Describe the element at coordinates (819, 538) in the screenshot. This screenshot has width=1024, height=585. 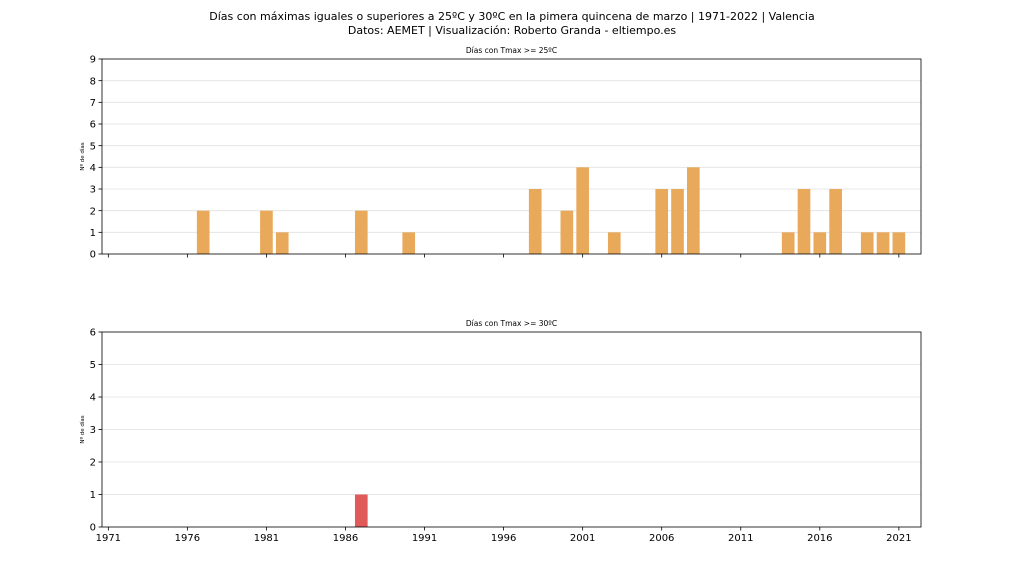
I see `x-tick-label: 2016` at that location.